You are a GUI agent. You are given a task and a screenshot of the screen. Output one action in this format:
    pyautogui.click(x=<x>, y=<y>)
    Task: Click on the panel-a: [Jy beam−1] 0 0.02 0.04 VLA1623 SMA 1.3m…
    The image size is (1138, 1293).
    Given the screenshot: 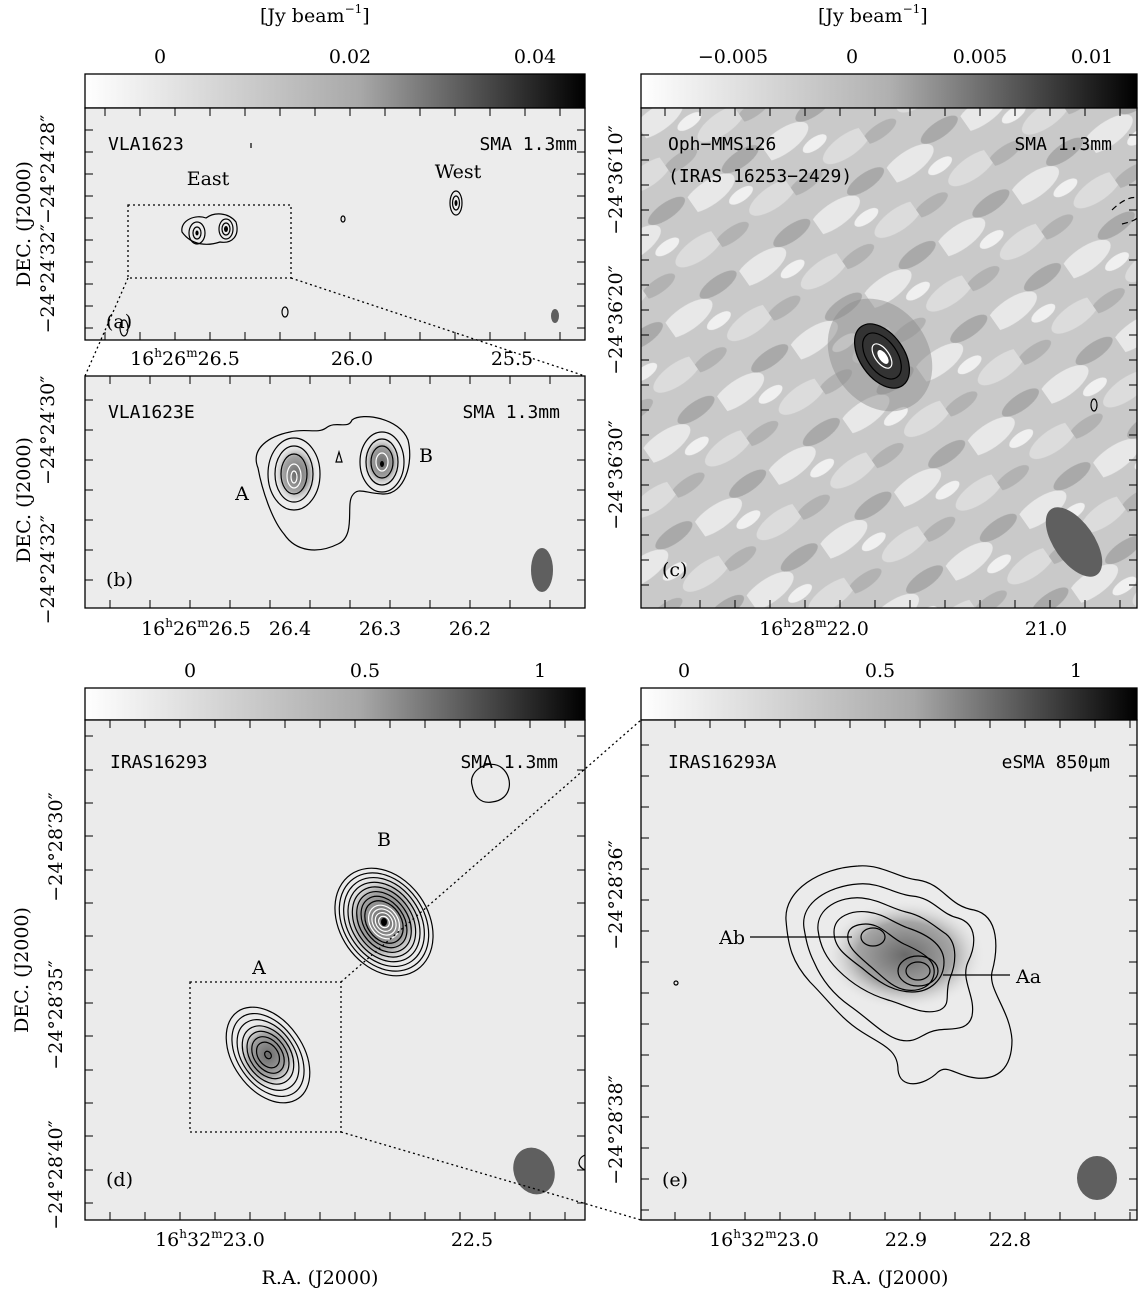 What is the action you would take?
    pyautogui.click(x=299, y=186)
    